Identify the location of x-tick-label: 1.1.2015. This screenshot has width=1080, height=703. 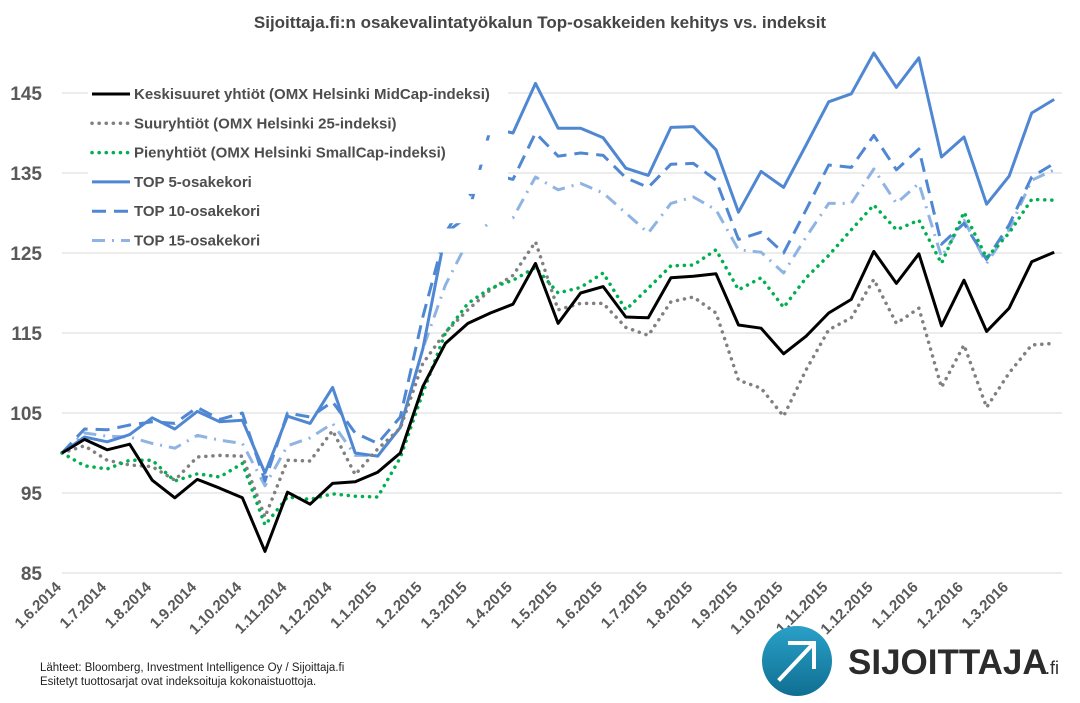
(353, 605).